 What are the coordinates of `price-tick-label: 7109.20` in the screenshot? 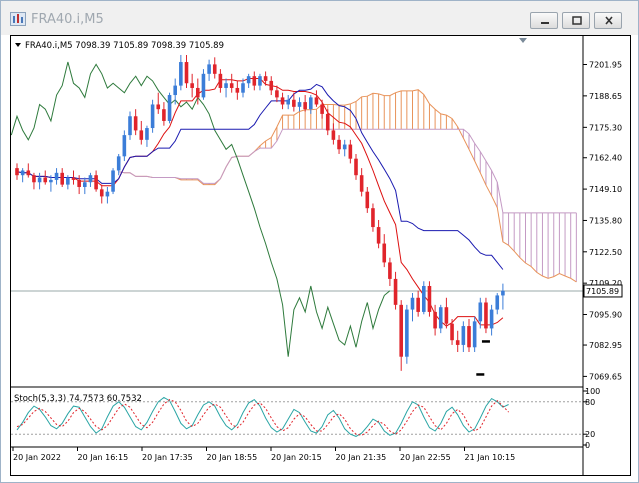 It's located at (605, 283).